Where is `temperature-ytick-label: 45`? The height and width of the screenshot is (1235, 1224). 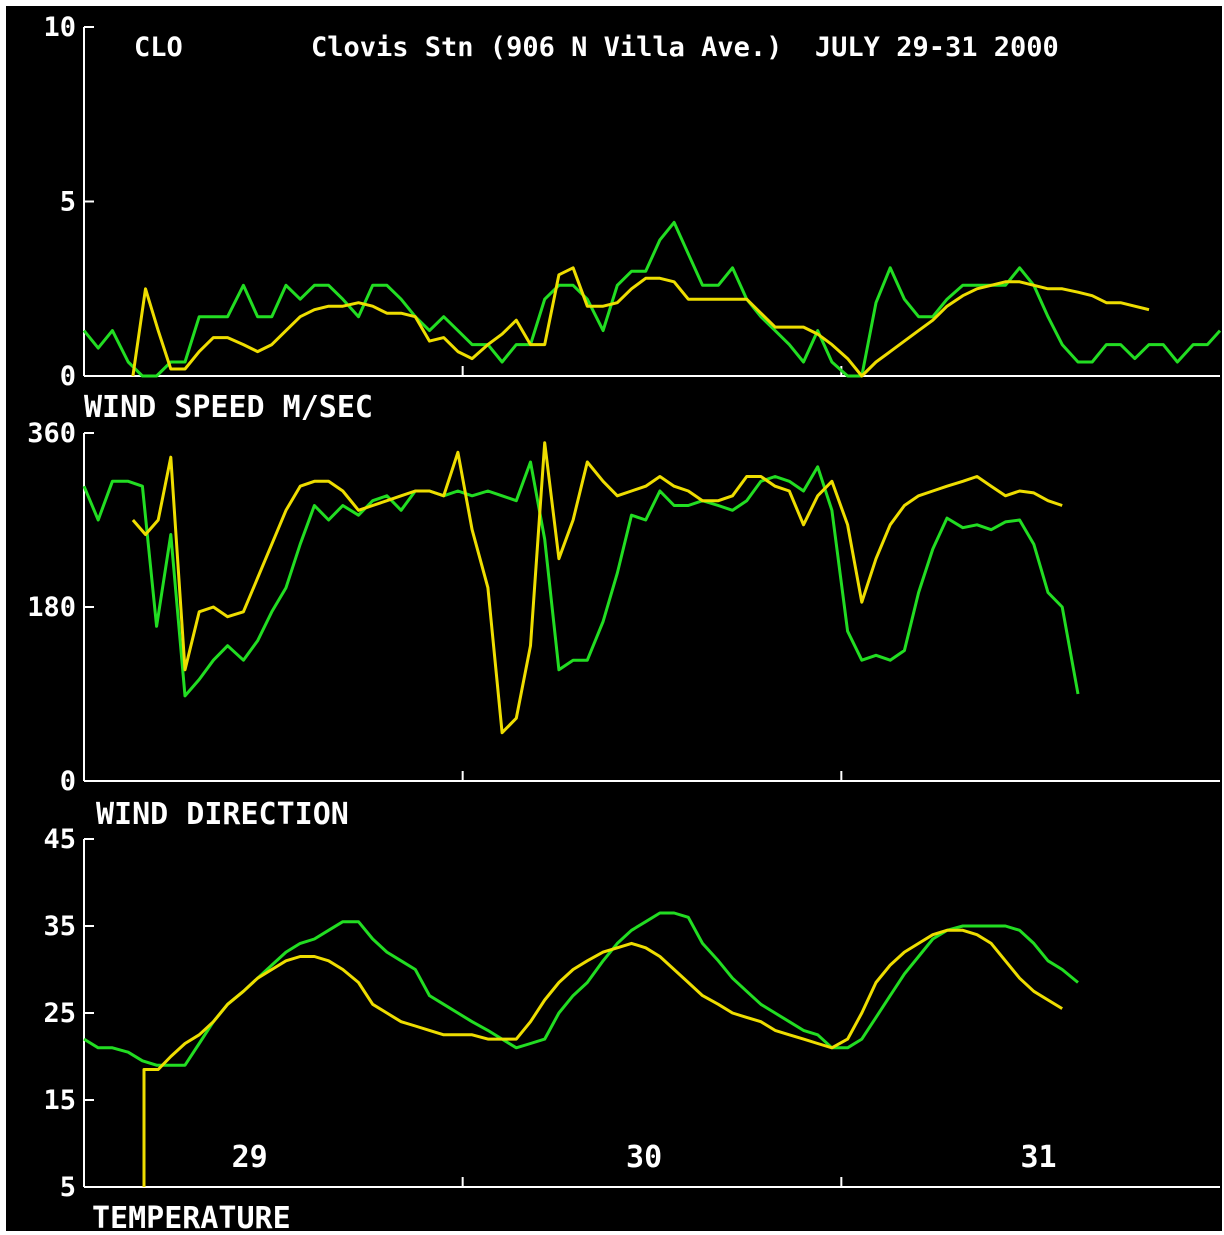 temperature-ytick-label: 45 is located at coordinates (59, 839).